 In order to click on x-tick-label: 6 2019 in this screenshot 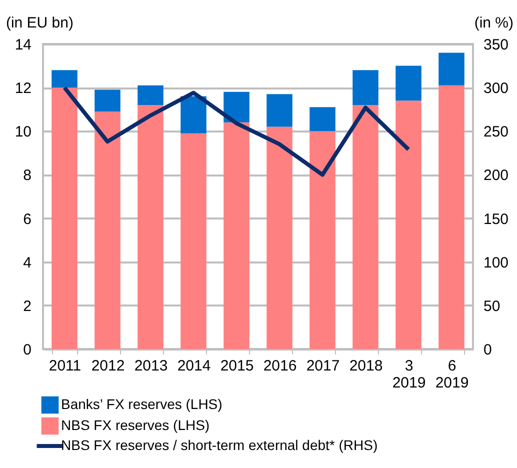, I will do `click(452, 375)`.